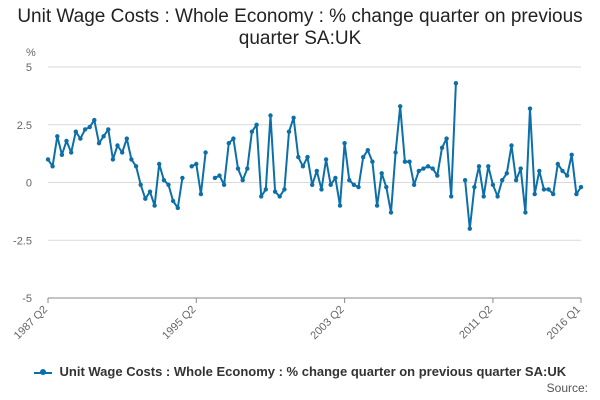 This screenshot has width=600, height=400. What do you see at coordinates (29, 68) in the screenshot?
I see `y-tick-label: 5` at bounding box center [29, 68].